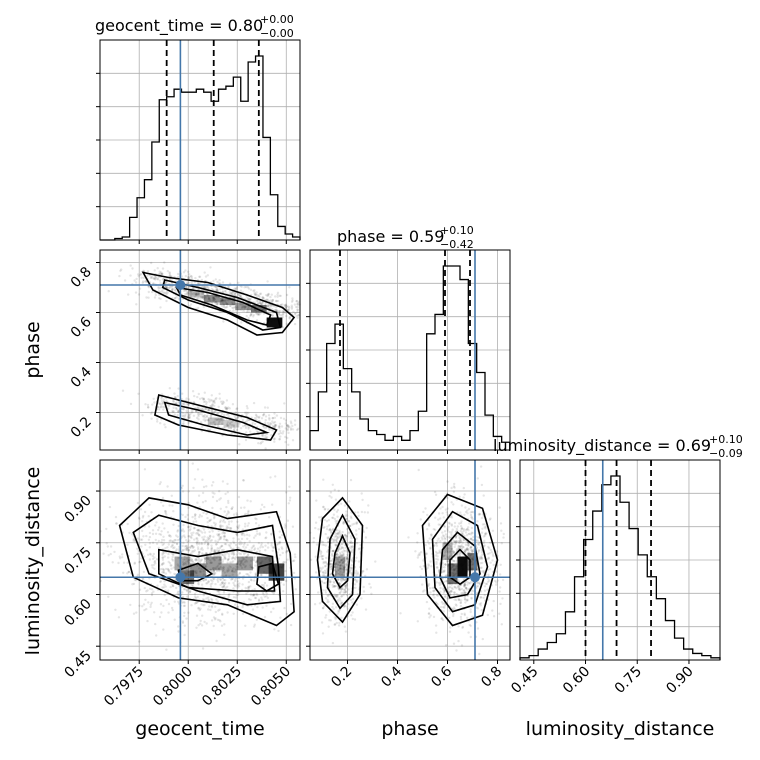 The height and width of the screenshot is (760, 760). What do you see at coordinates (679, 680) in the screenshot?
I see `x-tick-label-luminosity_distance: 0.90` at bounding box center [679, 680].